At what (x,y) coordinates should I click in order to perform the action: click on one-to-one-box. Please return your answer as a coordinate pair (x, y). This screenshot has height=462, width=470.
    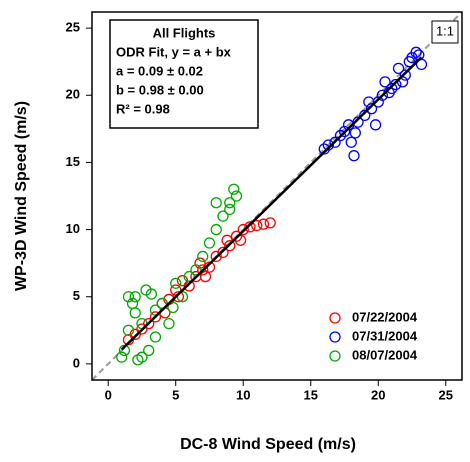
    Looking at the image, I should click on (445, 32).